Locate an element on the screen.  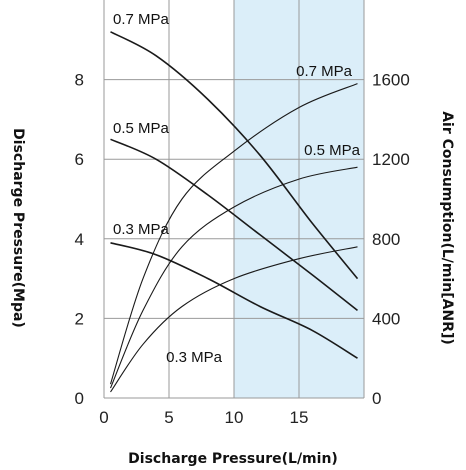
discharge-pressure-curve-0-3-mpa is located at coordinates (234, 300).